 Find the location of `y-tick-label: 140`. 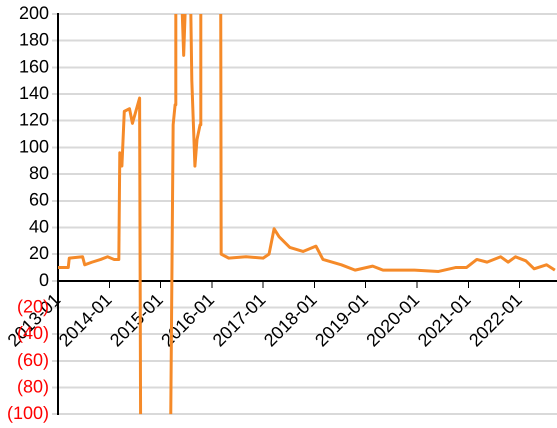

y-tick-label: 140 is located at coordinates (34, 93).